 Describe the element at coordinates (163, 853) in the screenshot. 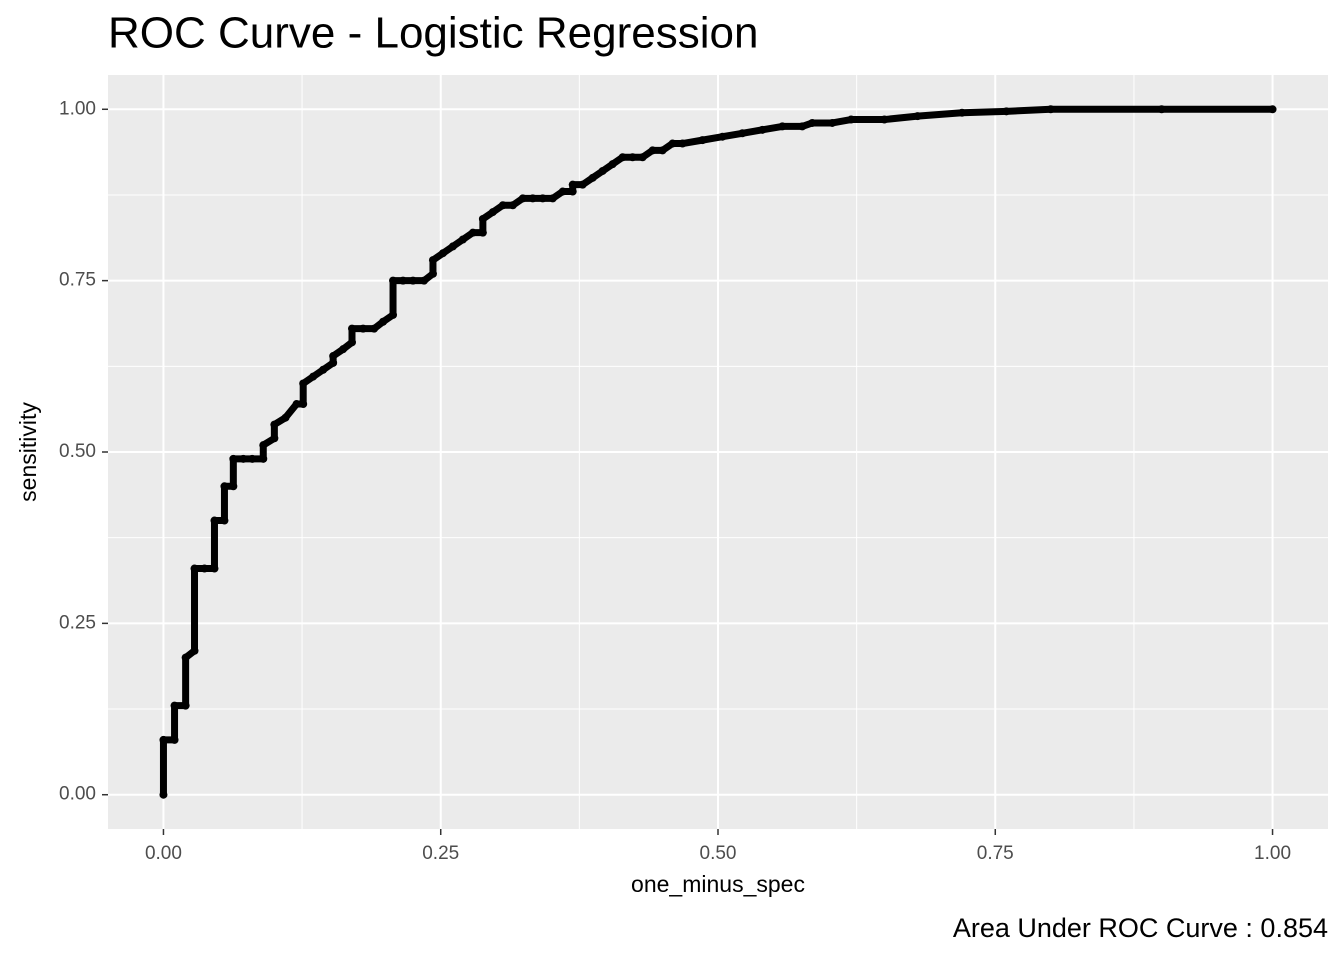

I see `x-tick-label: 0.00` at that location.